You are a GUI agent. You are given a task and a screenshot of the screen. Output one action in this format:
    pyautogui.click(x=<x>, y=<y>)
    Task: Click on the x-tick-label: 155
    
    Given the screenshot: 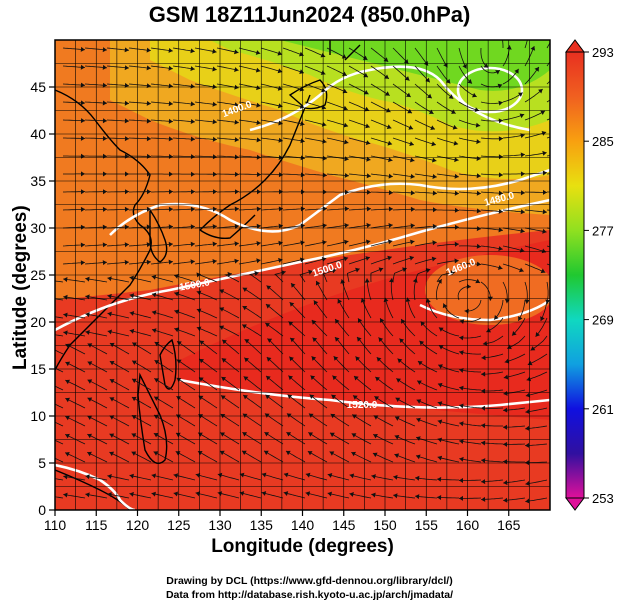 What is the action you would take?
    pyautogui.click(x=427, y=525)
    